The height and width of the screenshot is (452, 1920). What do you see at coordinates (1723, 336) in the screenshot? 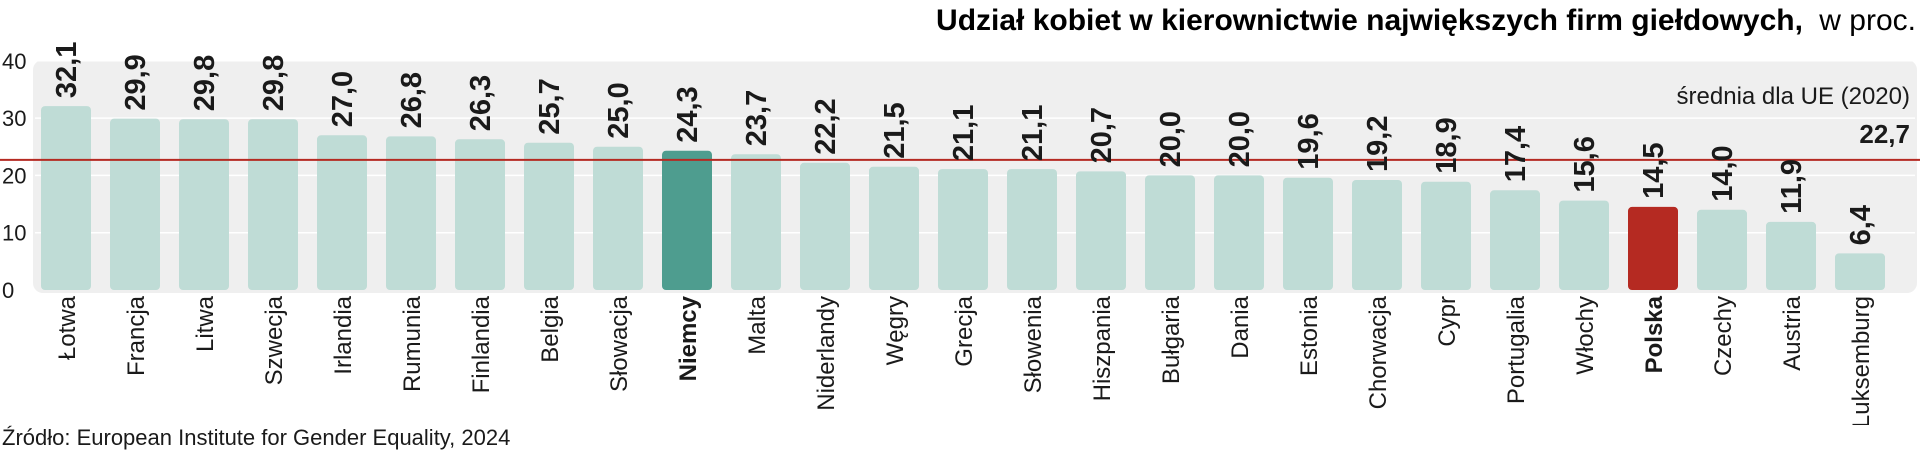
I see `category-label: Czechy` at bounding box center [1723, 336].